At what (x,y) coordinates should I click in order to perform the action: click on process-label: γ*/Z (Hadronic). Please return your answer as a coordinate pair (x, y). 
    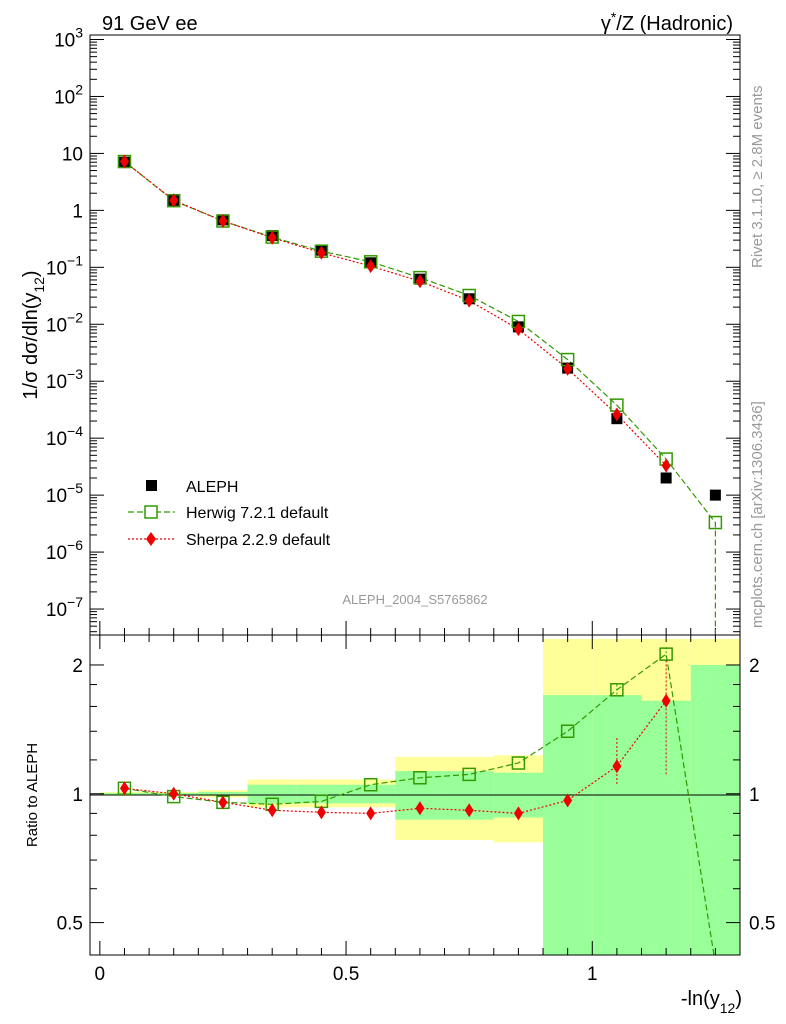
    Looking at the image, I should click on (667, 22).